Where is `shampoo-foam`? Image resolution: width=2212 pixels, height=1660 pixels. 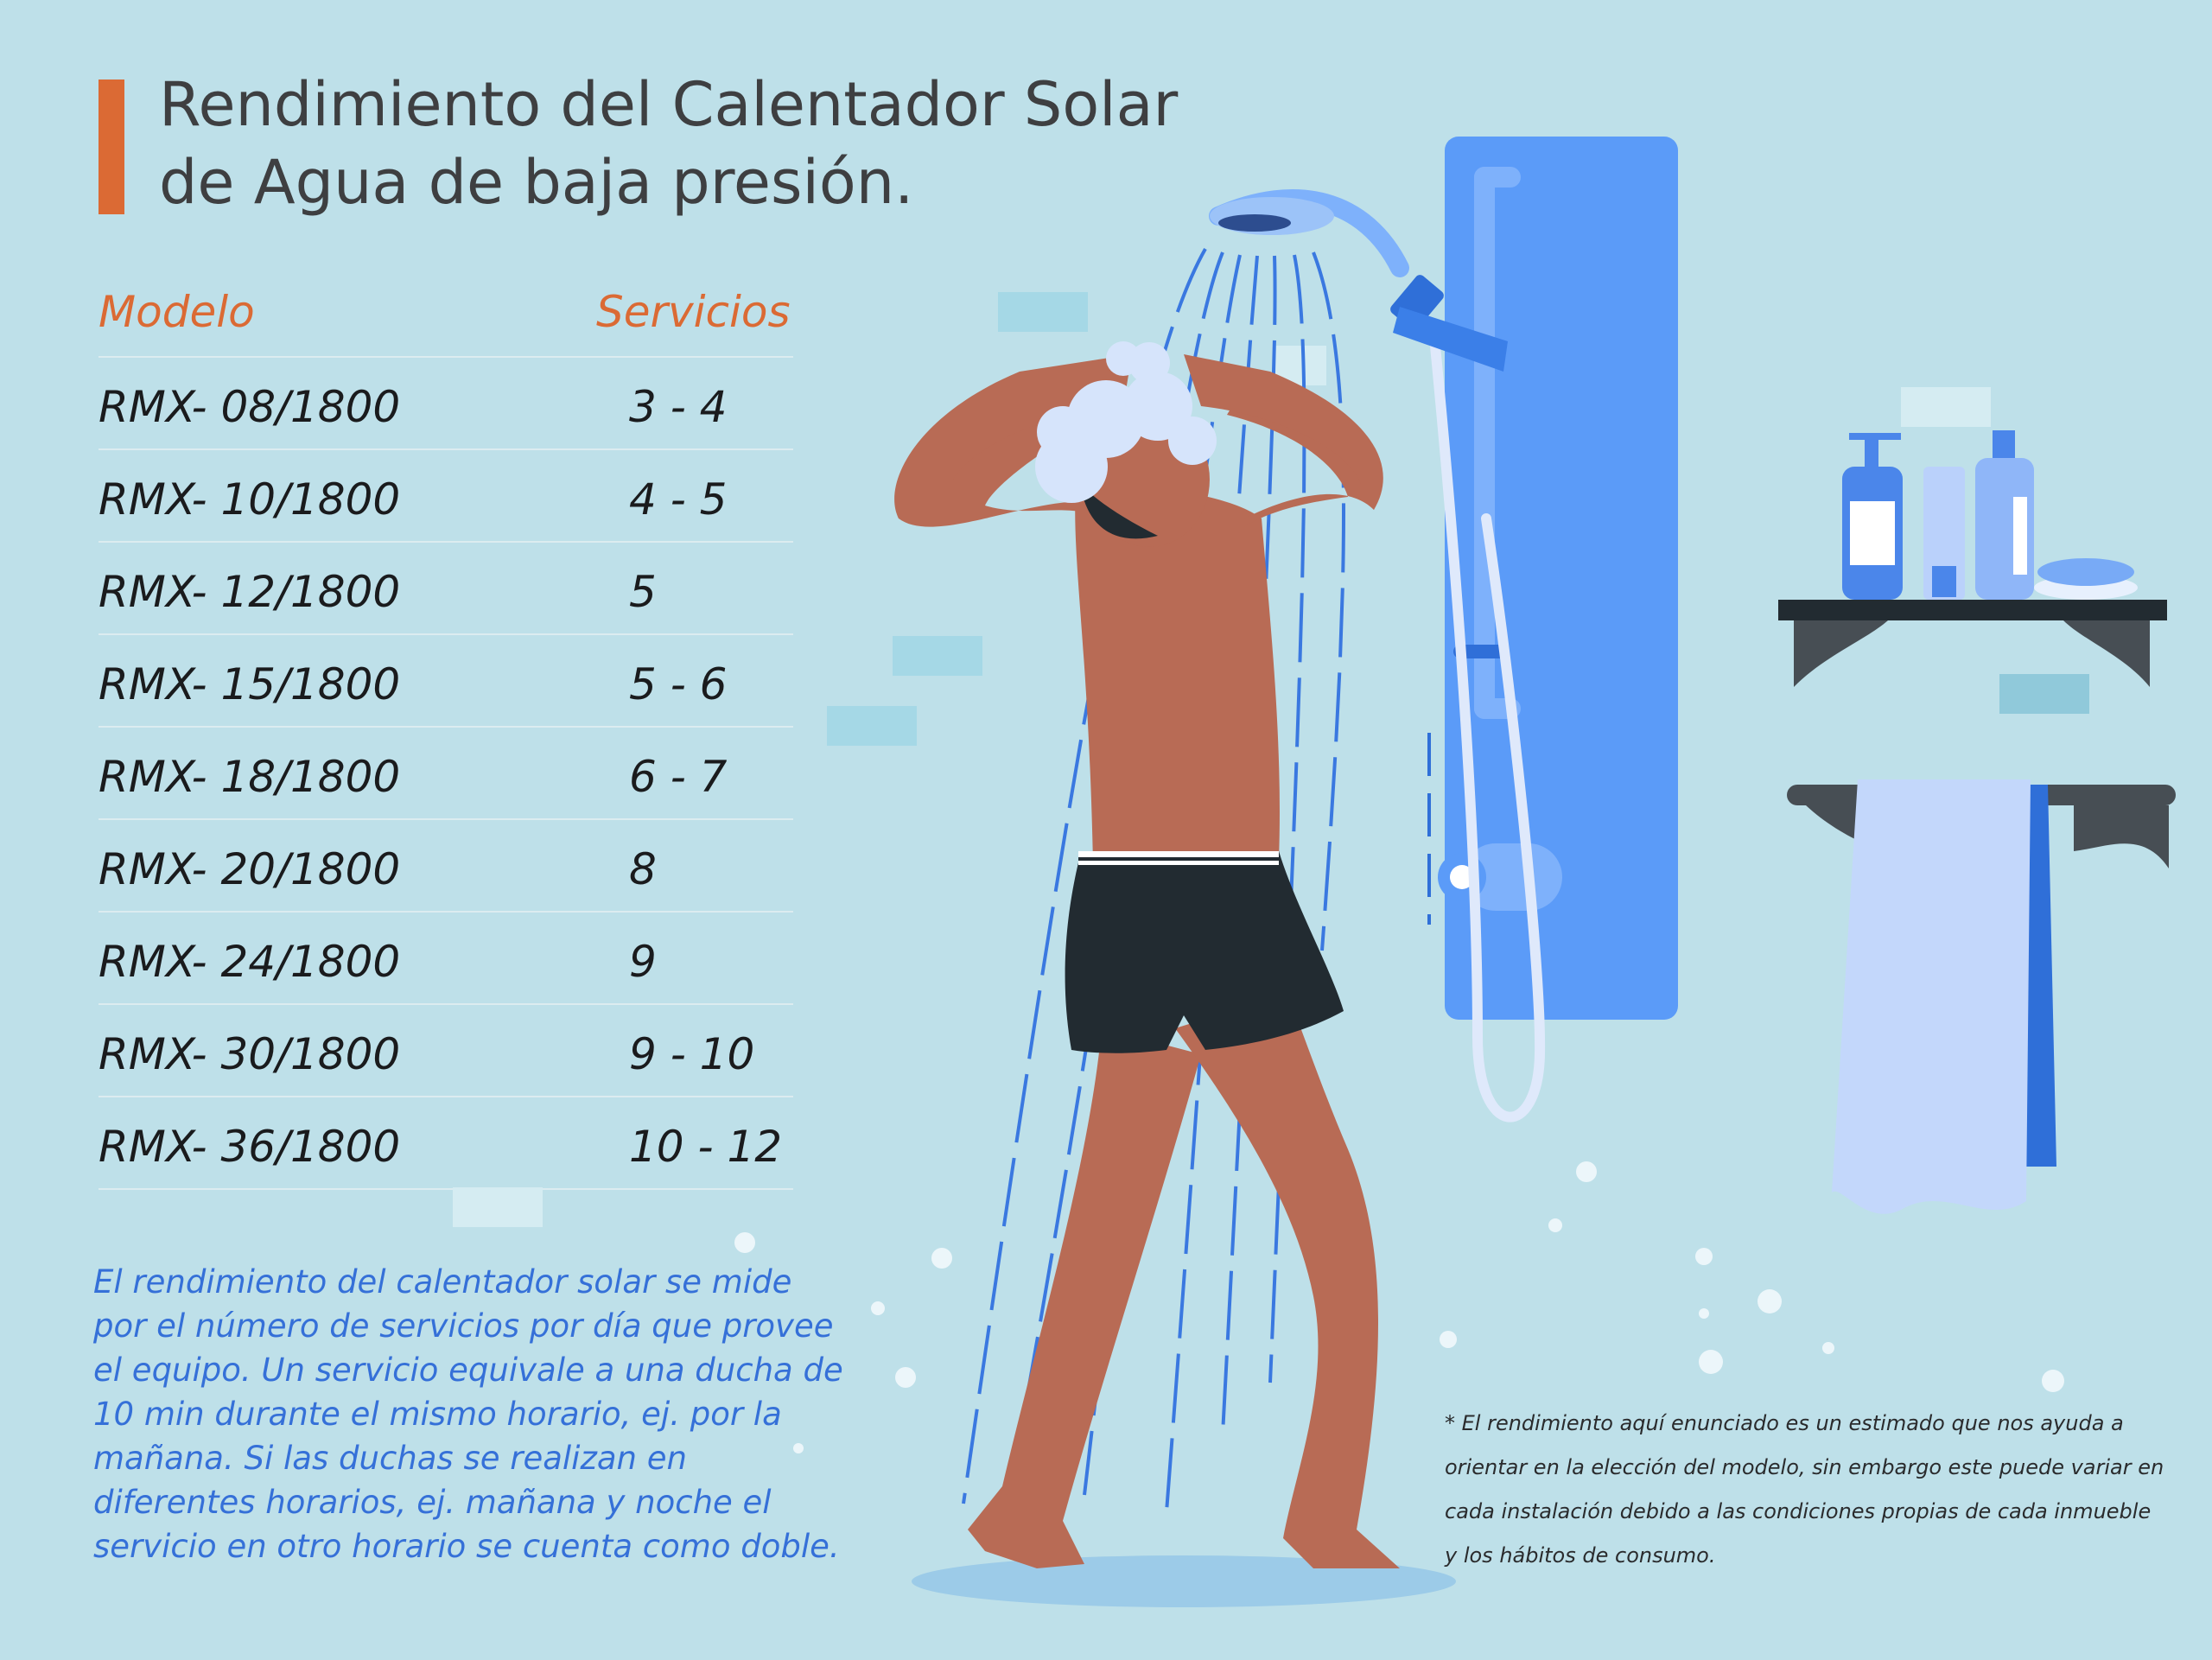
shampoo-foam is located at coordinates (1126, 422).